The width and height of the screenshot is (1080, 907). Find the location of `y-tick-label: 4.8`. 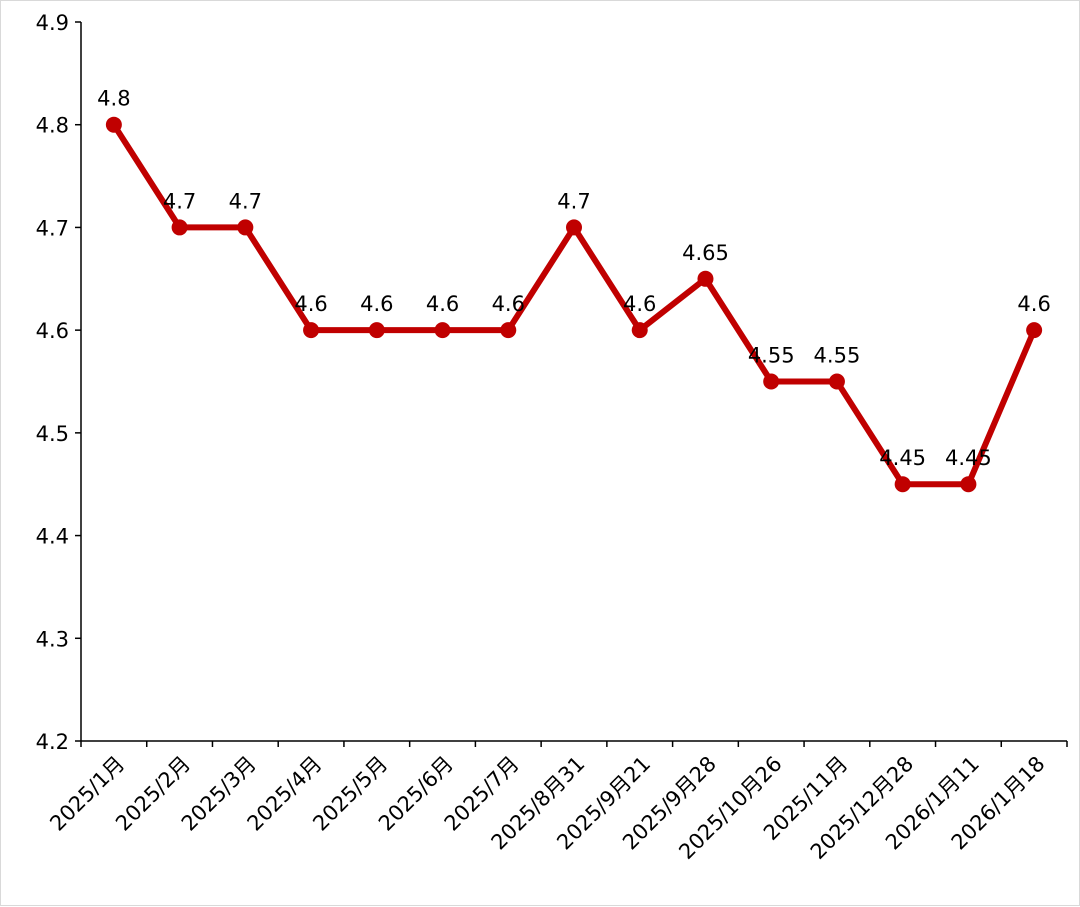

y-tick-label: 4.8 is located at coordinates (52, 126).